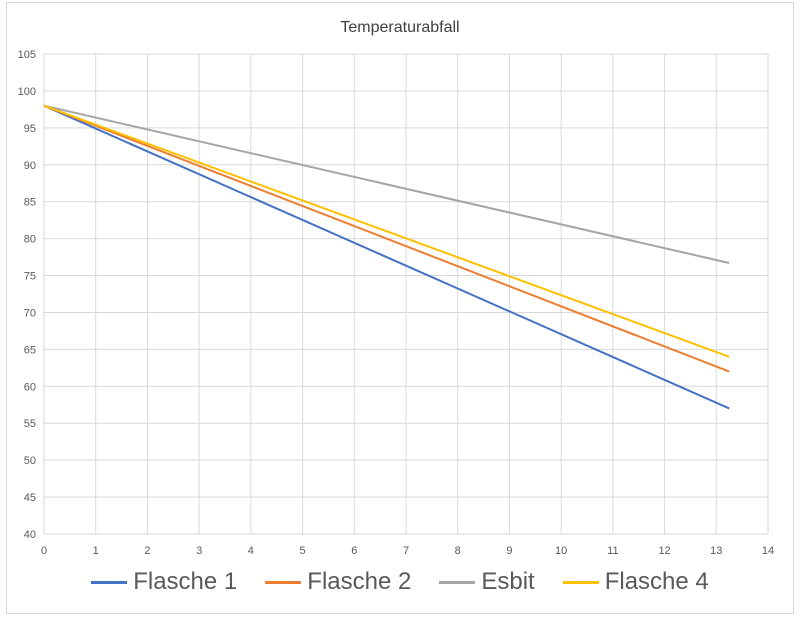 The image size is (800, 620). What do you see at coordinates (768, 551) in the screenshot?
I see `x-tick-label: 14` at bounding box center [768, 551].